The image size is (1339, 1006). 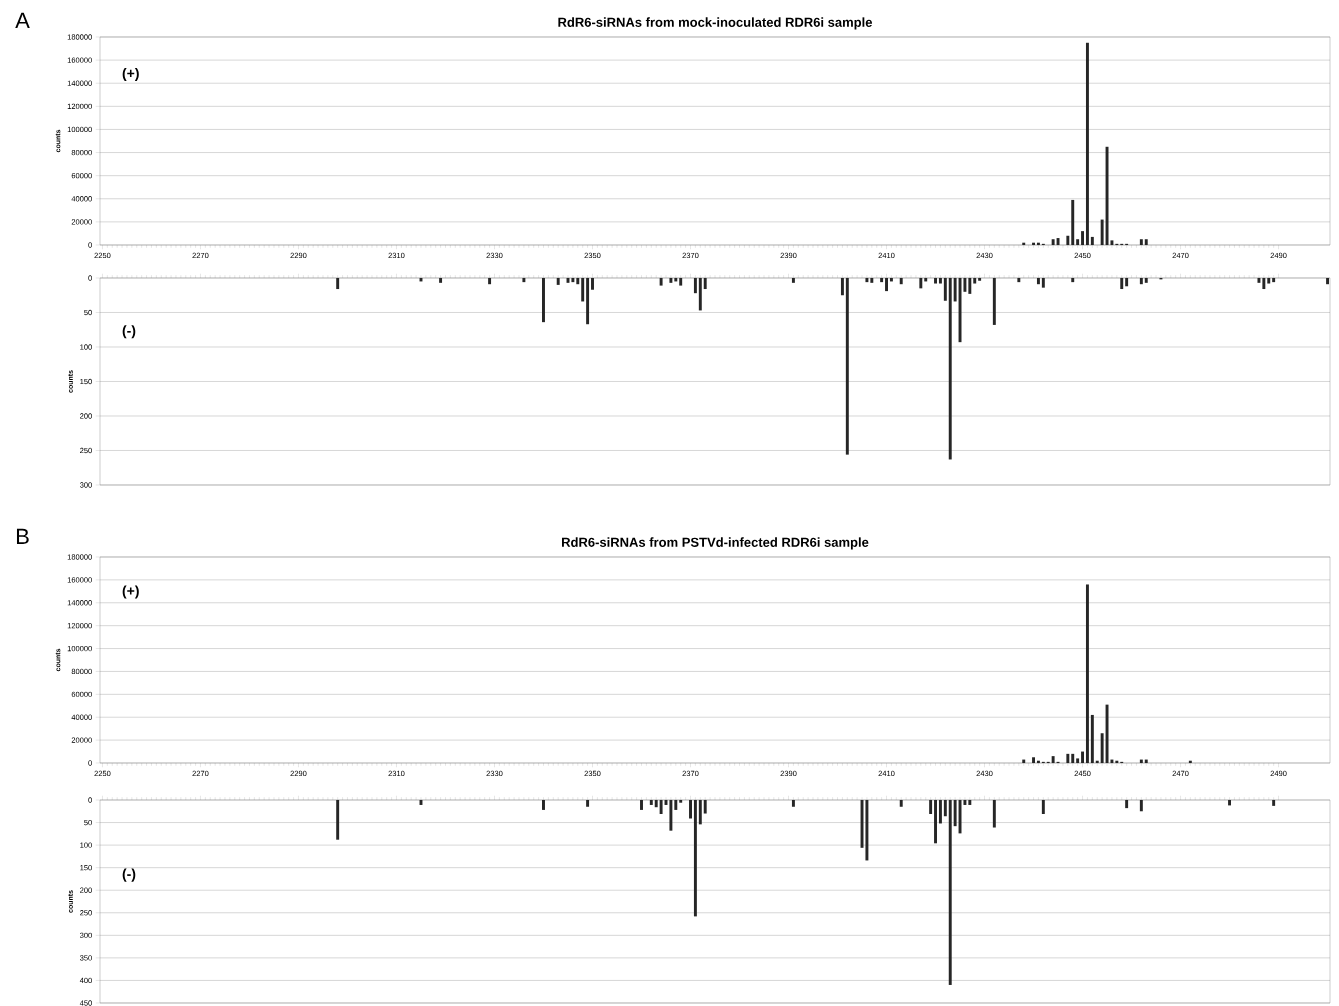 What do you see at coordinates (22, 536) in the screenshot?
I see `text: B` at bounding box center [22, 536].